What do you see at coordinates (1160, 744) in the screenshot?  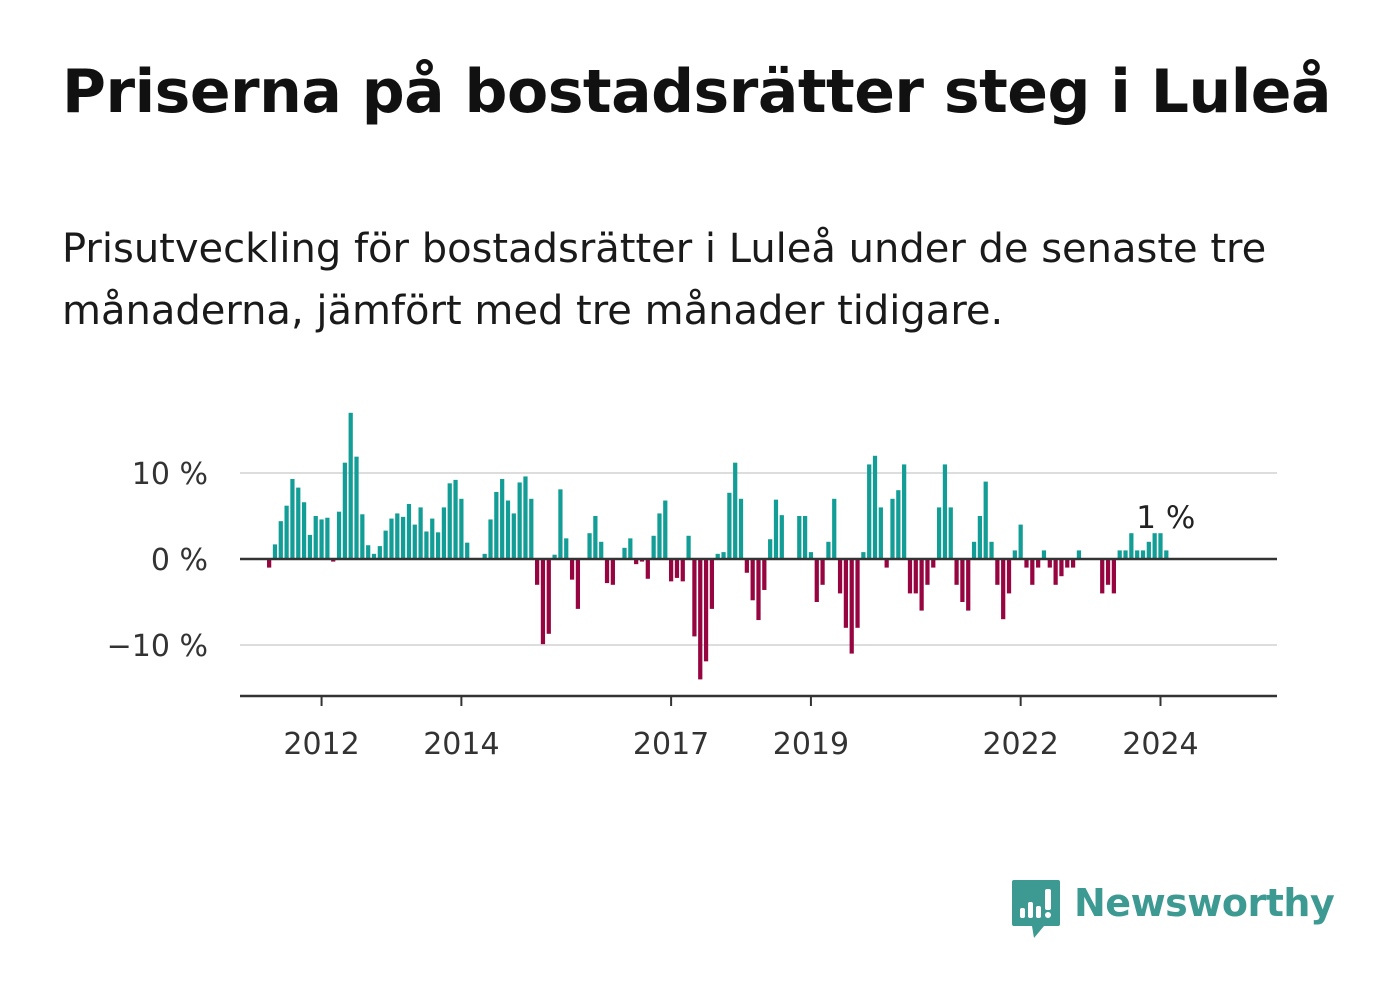 I see `x-tick-label: 2024` at bounding box center [1160, 744].